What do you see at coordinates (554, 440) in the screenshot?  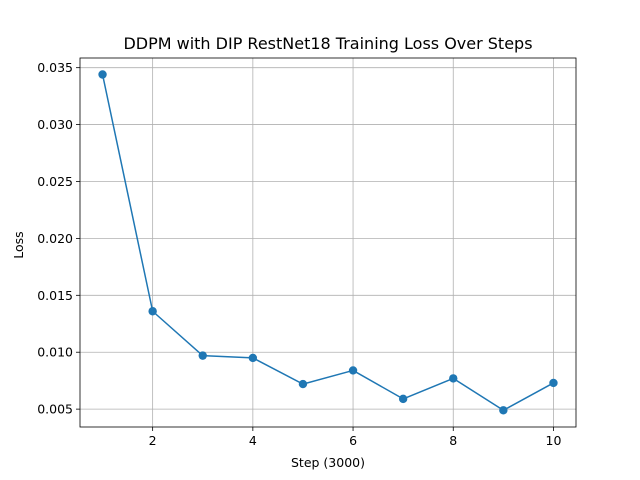 I see `x-tick-label: 10` at bounding box center [554, 440].